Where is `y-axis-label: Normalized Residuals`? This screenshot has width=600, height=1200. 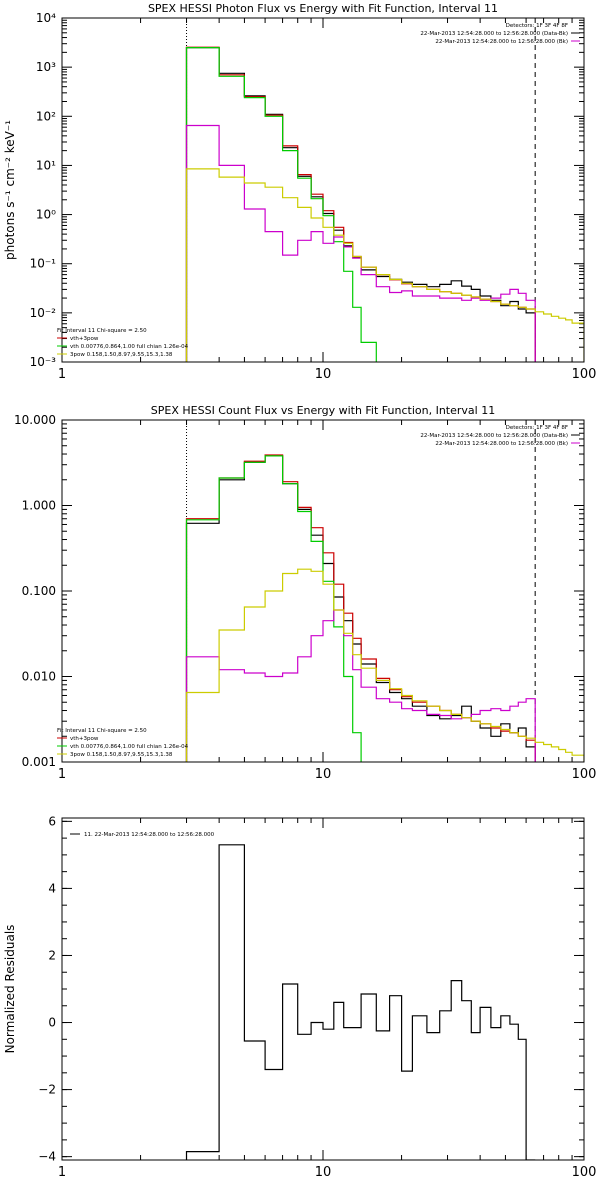
y-axis-label: Normalized Residuals is located at coordinates (10, 989).